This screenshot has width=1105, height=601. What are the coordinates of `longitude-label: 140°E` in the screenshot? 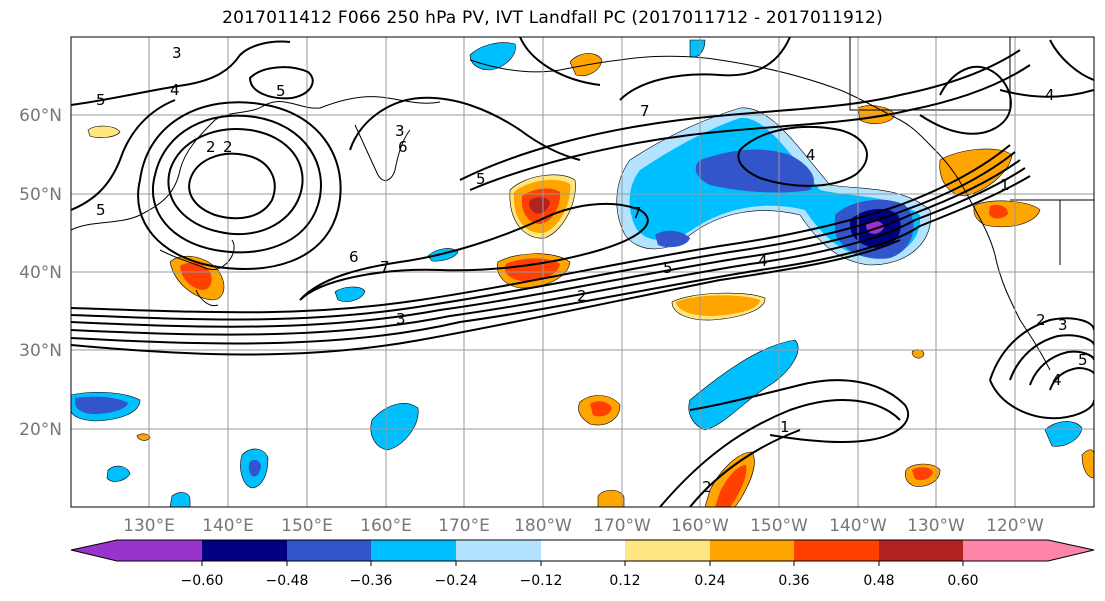 It's located at (228, 526).